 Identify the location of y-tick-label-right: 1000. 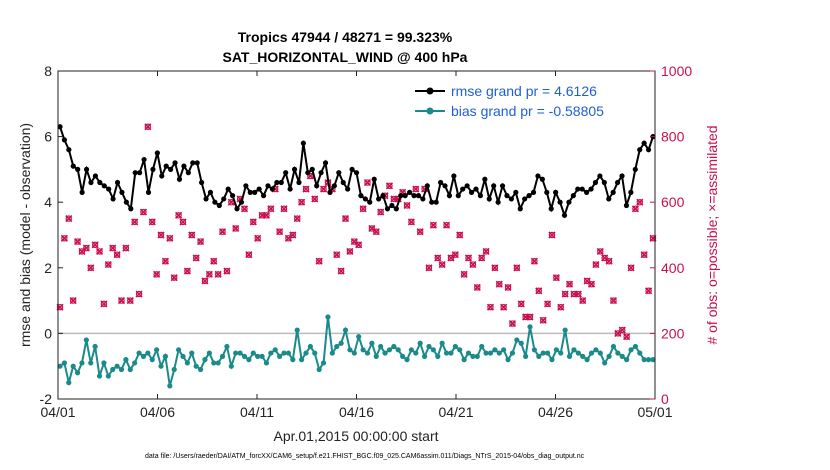
(676, 71).